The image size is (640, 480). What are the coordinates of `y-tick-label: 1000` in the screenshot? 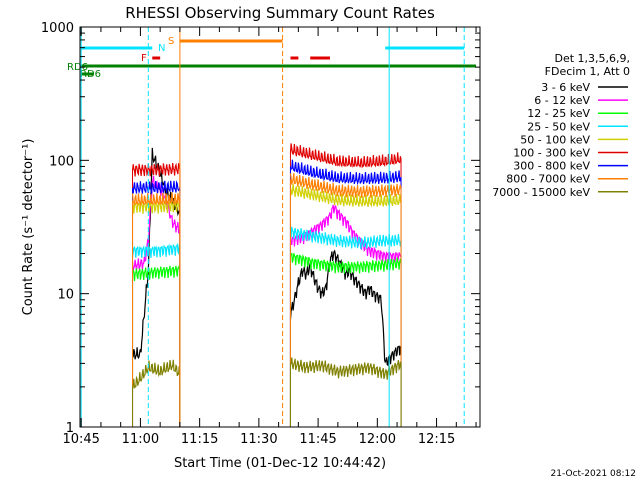 It's located at (57, 28).